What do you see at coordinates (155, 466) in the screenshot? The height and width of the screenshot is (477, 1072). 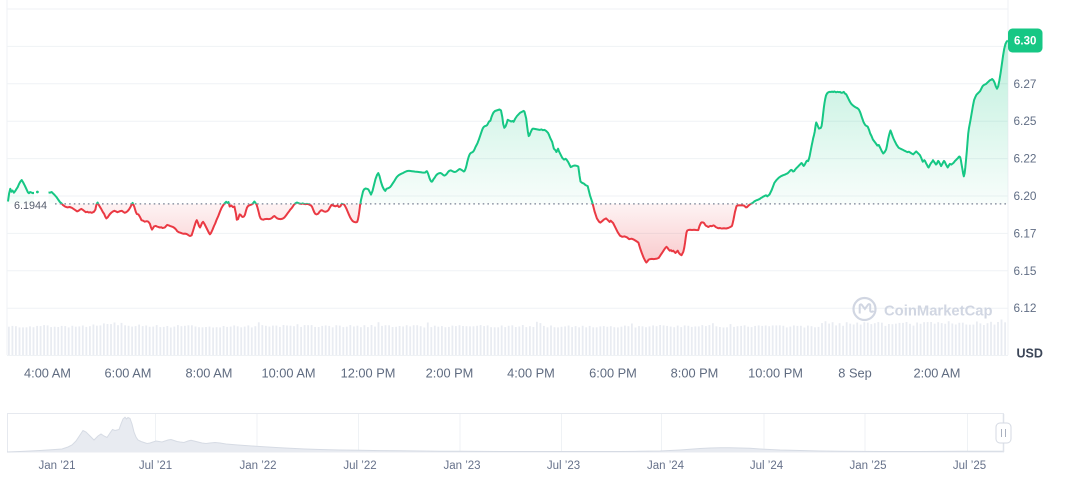 I see `svg-text: Jul ’21` at bounding box center [155, 466].